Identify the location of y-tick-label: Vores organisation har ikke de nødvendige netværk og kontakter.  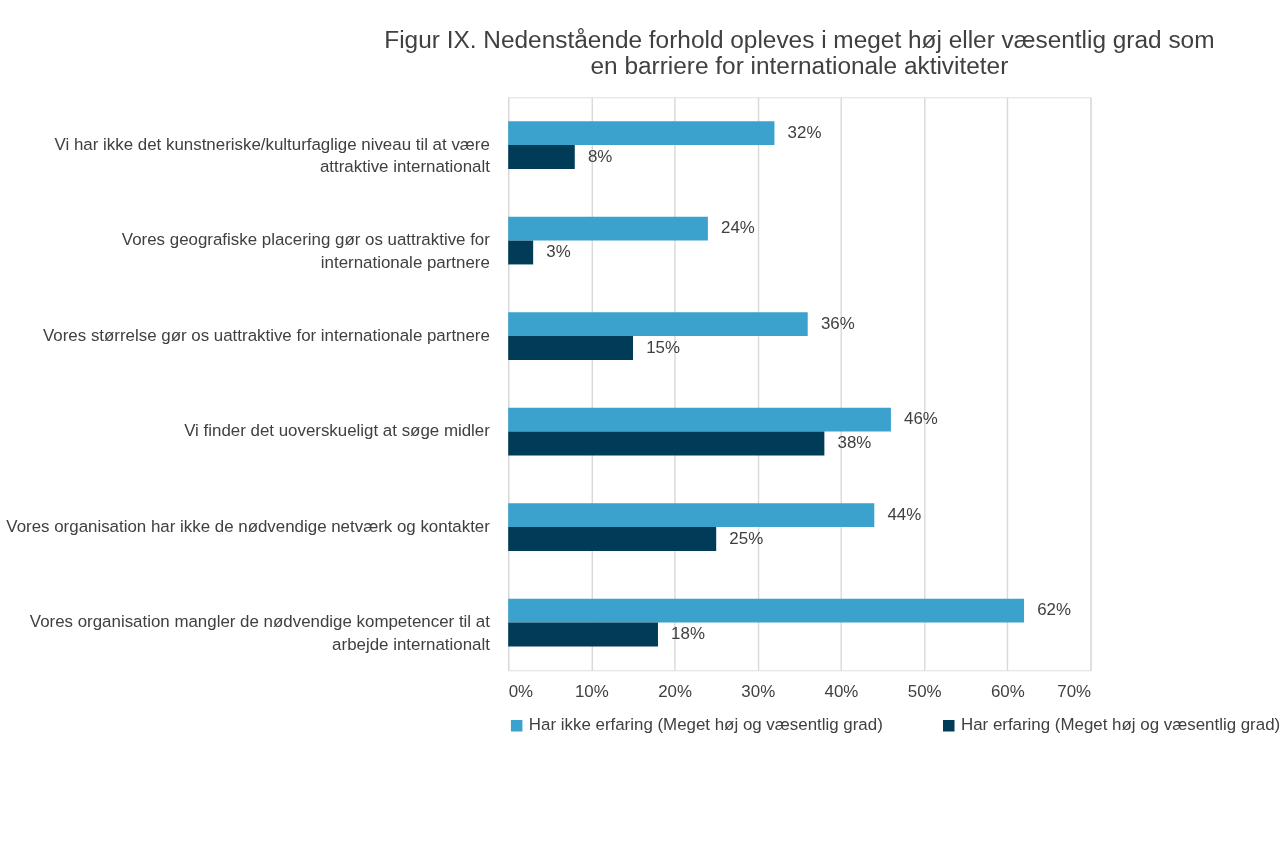
(248, 526).